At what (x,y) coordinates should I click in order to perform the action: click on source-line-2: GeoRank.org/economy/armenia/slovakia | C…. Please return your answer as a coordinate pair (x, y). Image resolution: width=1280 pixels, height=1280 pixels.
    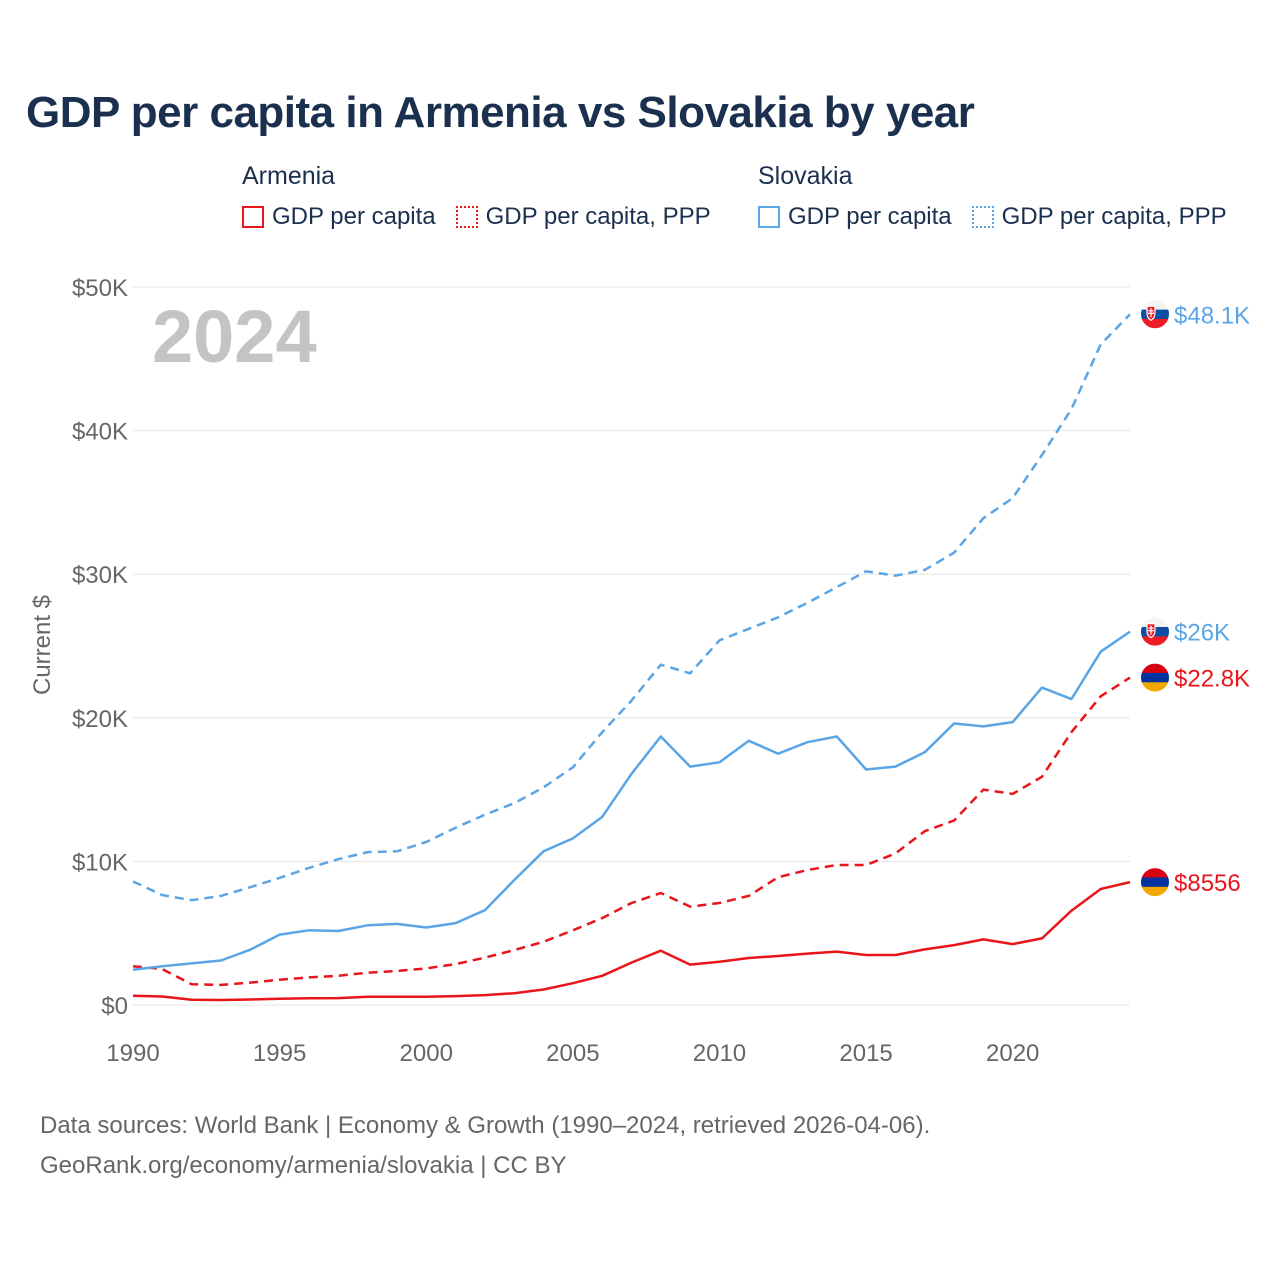
    Looking at the image, I should click on (303, 1165).